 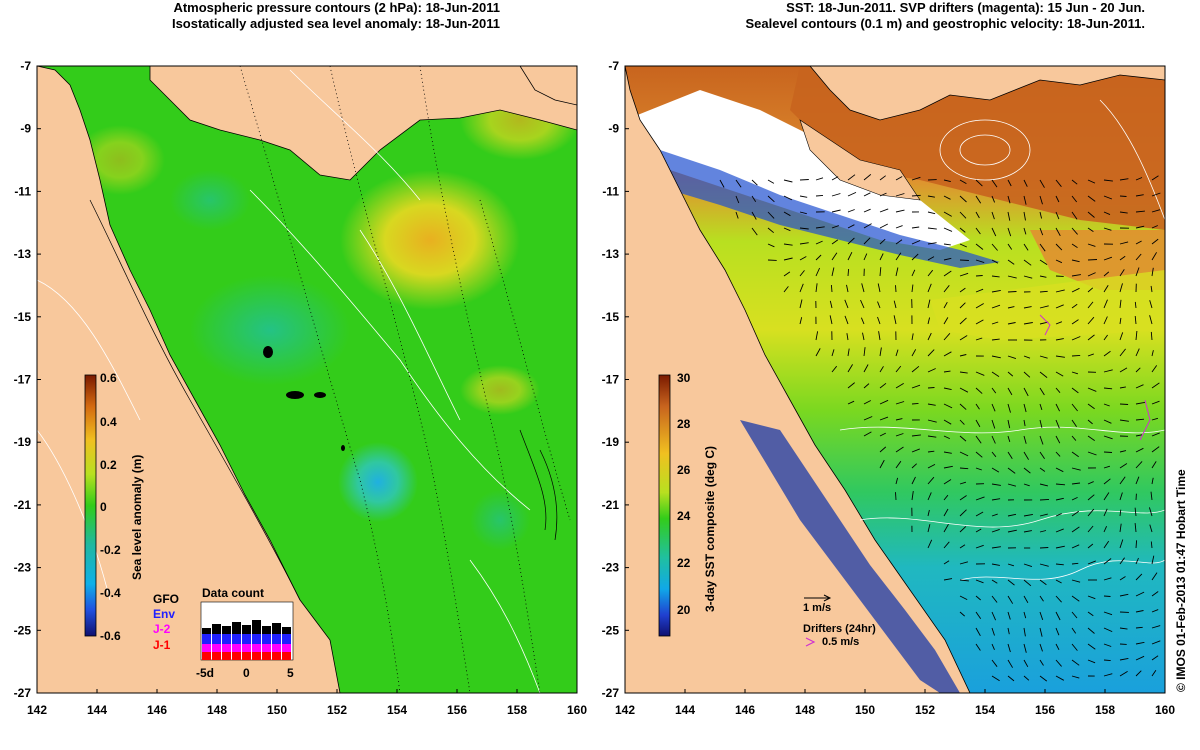 What do you see at coordinates (108, 465) in the screenshot?
I see `sla-tick: 0.2` at bounding box center [108, 465].